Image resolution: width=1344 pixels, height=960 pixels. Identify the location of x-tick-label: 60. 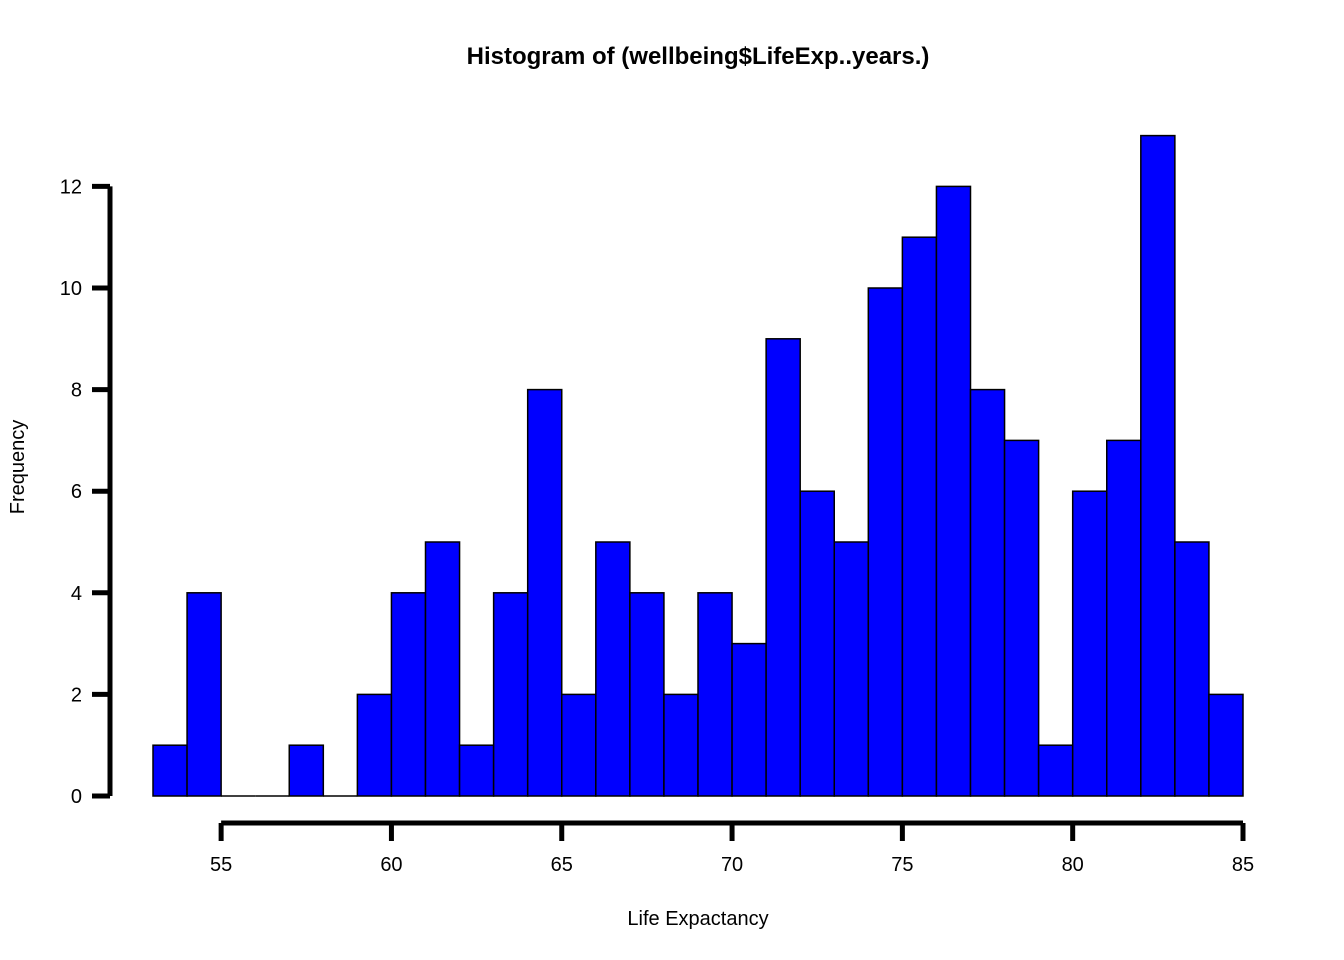
(391, 865).